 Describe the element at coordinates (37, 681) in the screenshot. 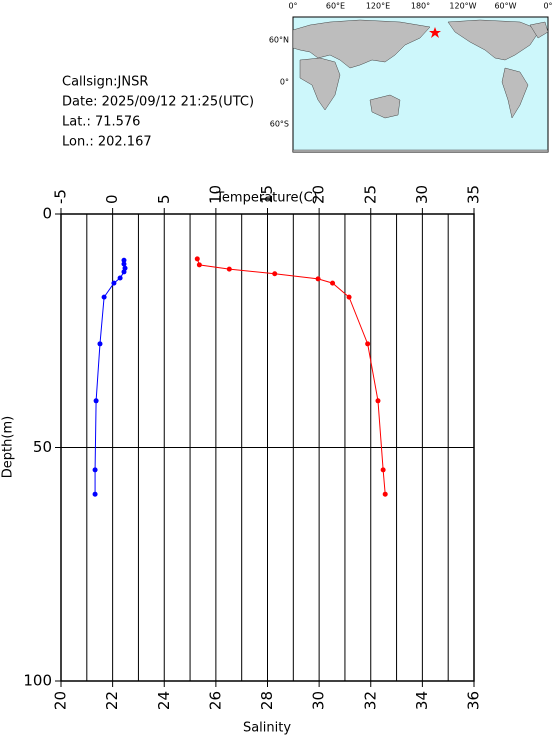

I see `y-tick-label: 100` at that location.